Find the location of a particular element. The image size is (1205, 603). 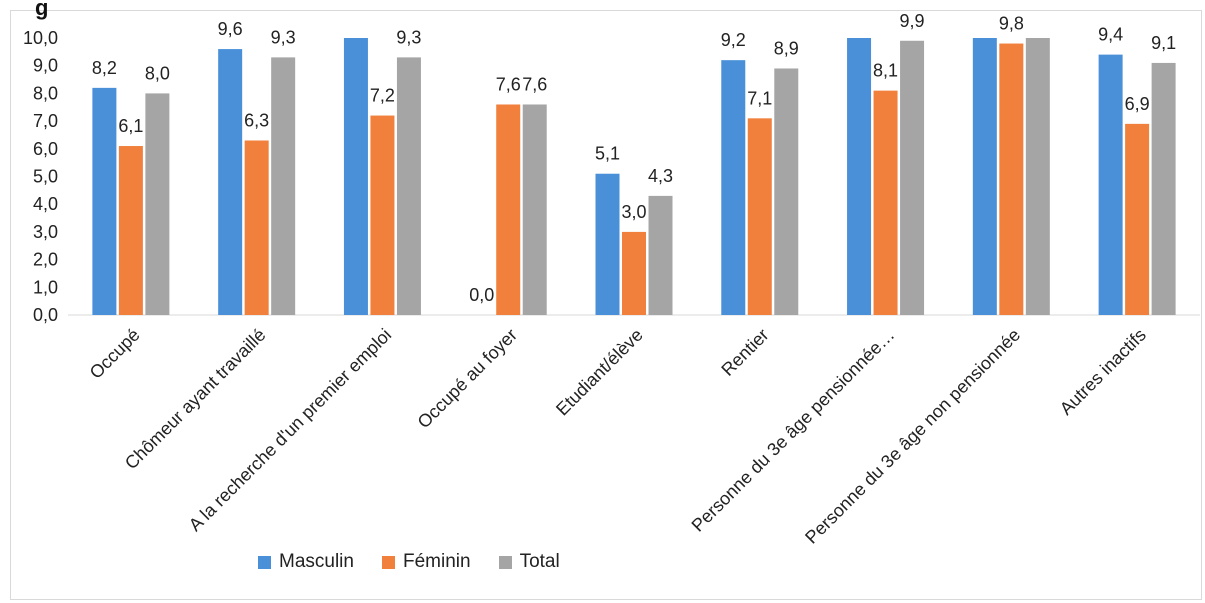

y-tick-label: 8,0 is located at coordinates (45, 93).